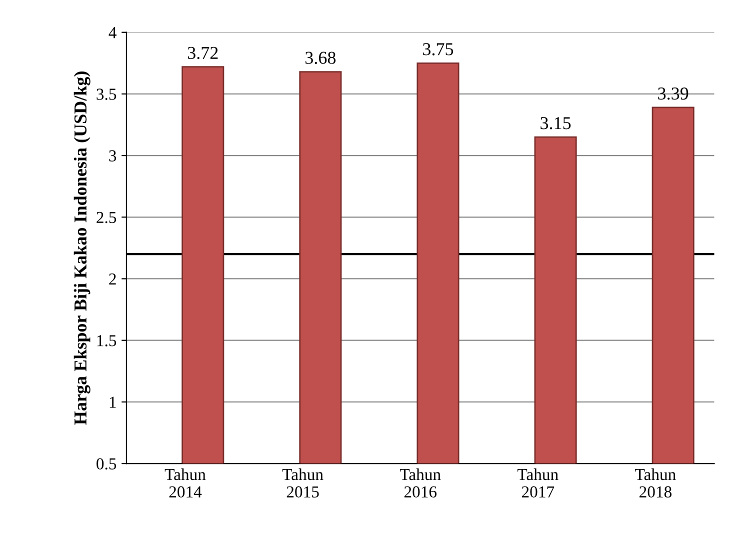 The height and width of the screenshot is (539, 744). I want to click on x-tick-label: Tahun 2016, so click(420, 483).